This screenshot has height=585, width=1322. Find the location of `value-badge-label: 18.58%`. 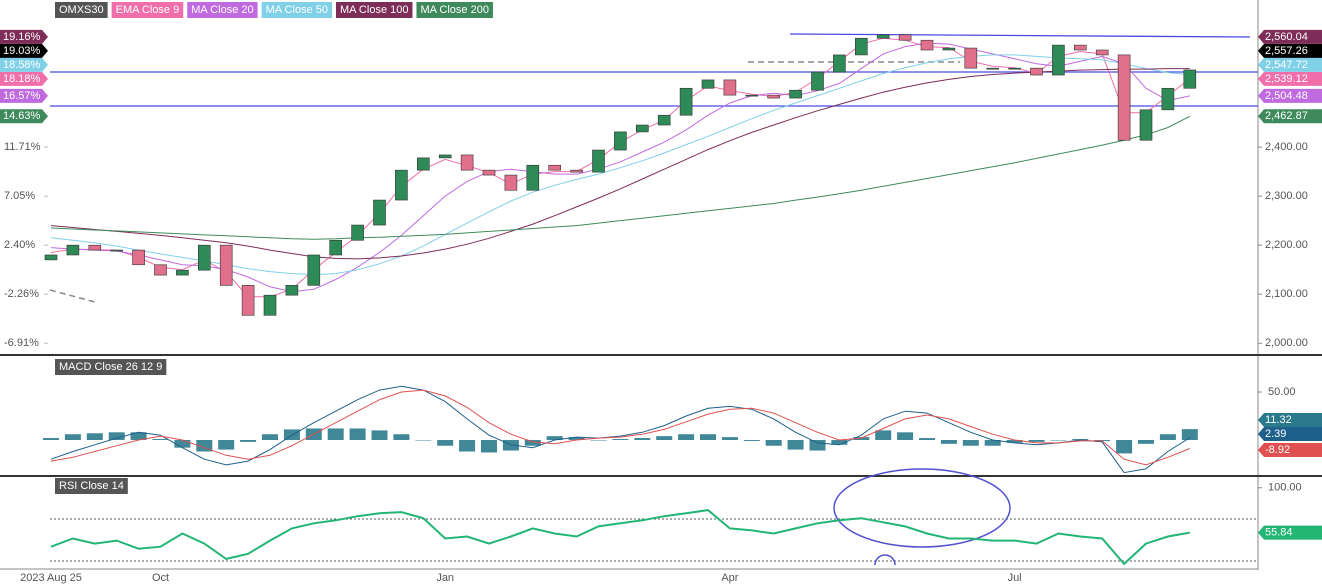

value-badge-label: 18.58% is located at coordinates (22, 65).